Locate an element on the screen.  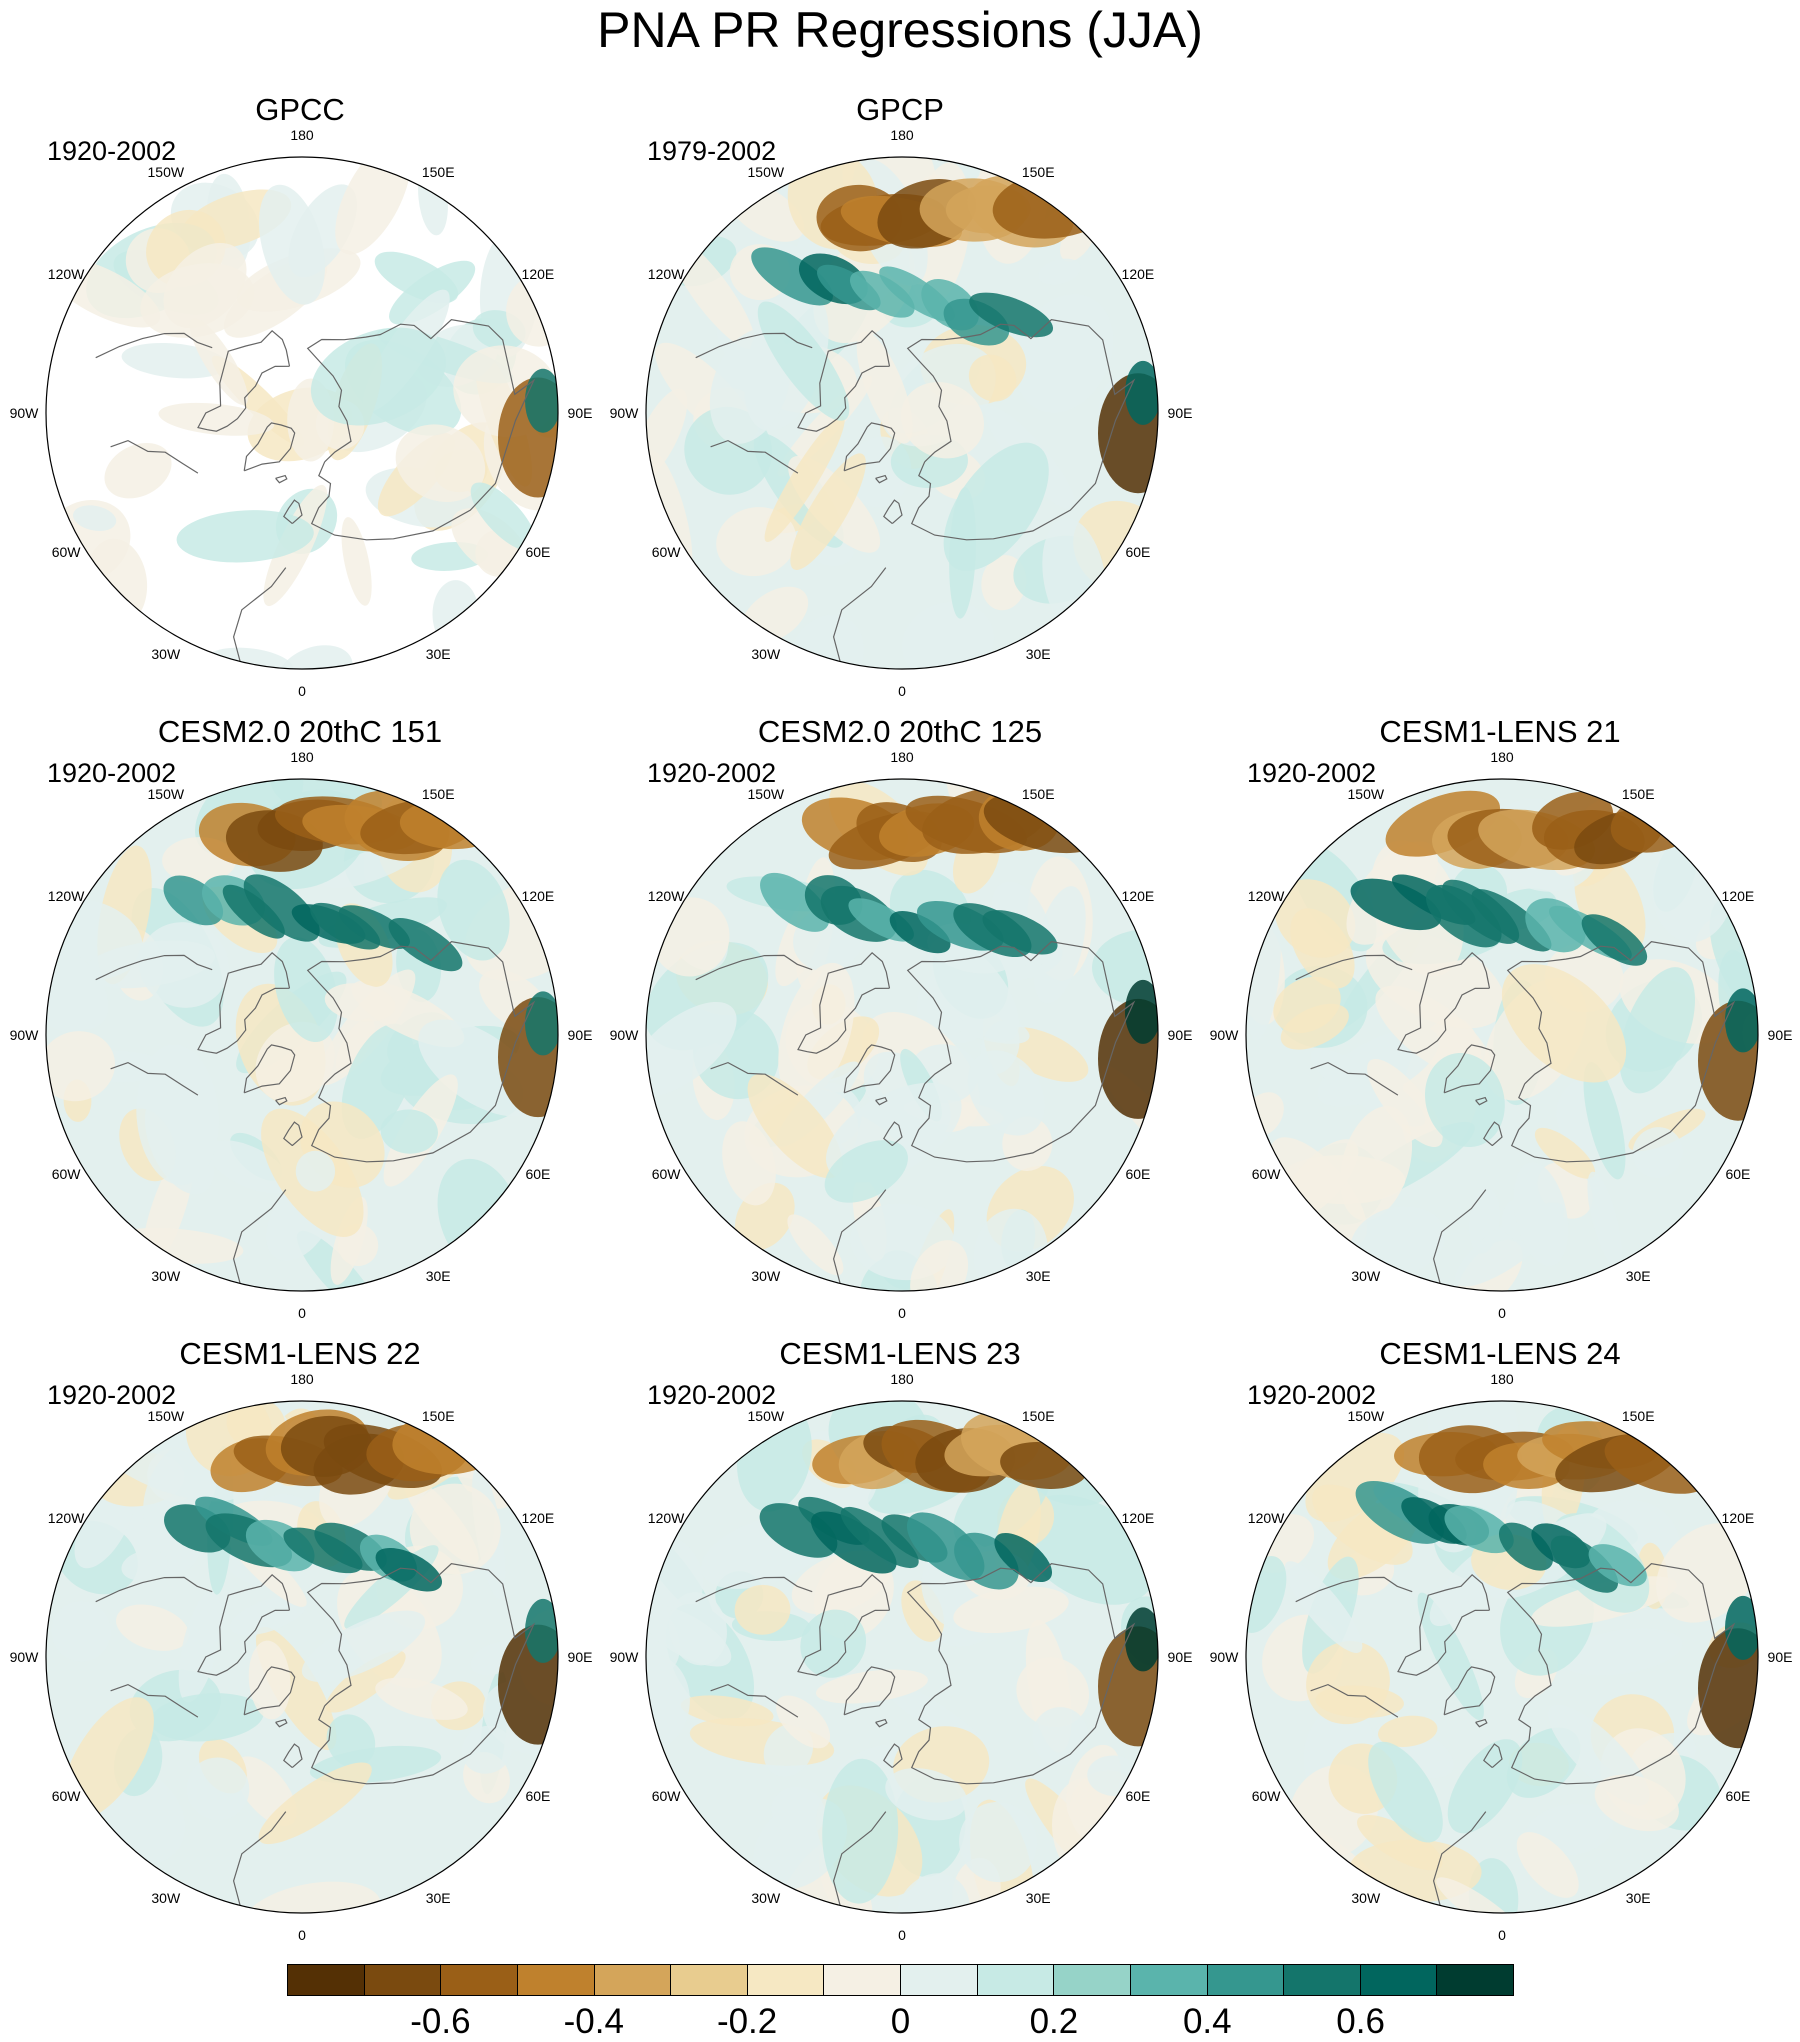
panel-title: CESM1-LENS 24 is located at coordinates (1500, 1353).